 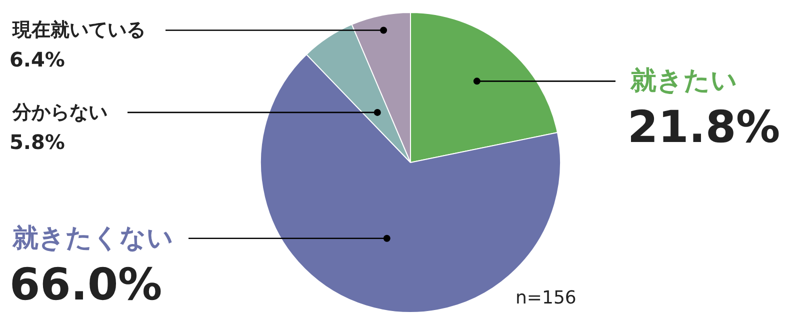 I want to click on data-label: 5.8%, so click(x=37, y=142).